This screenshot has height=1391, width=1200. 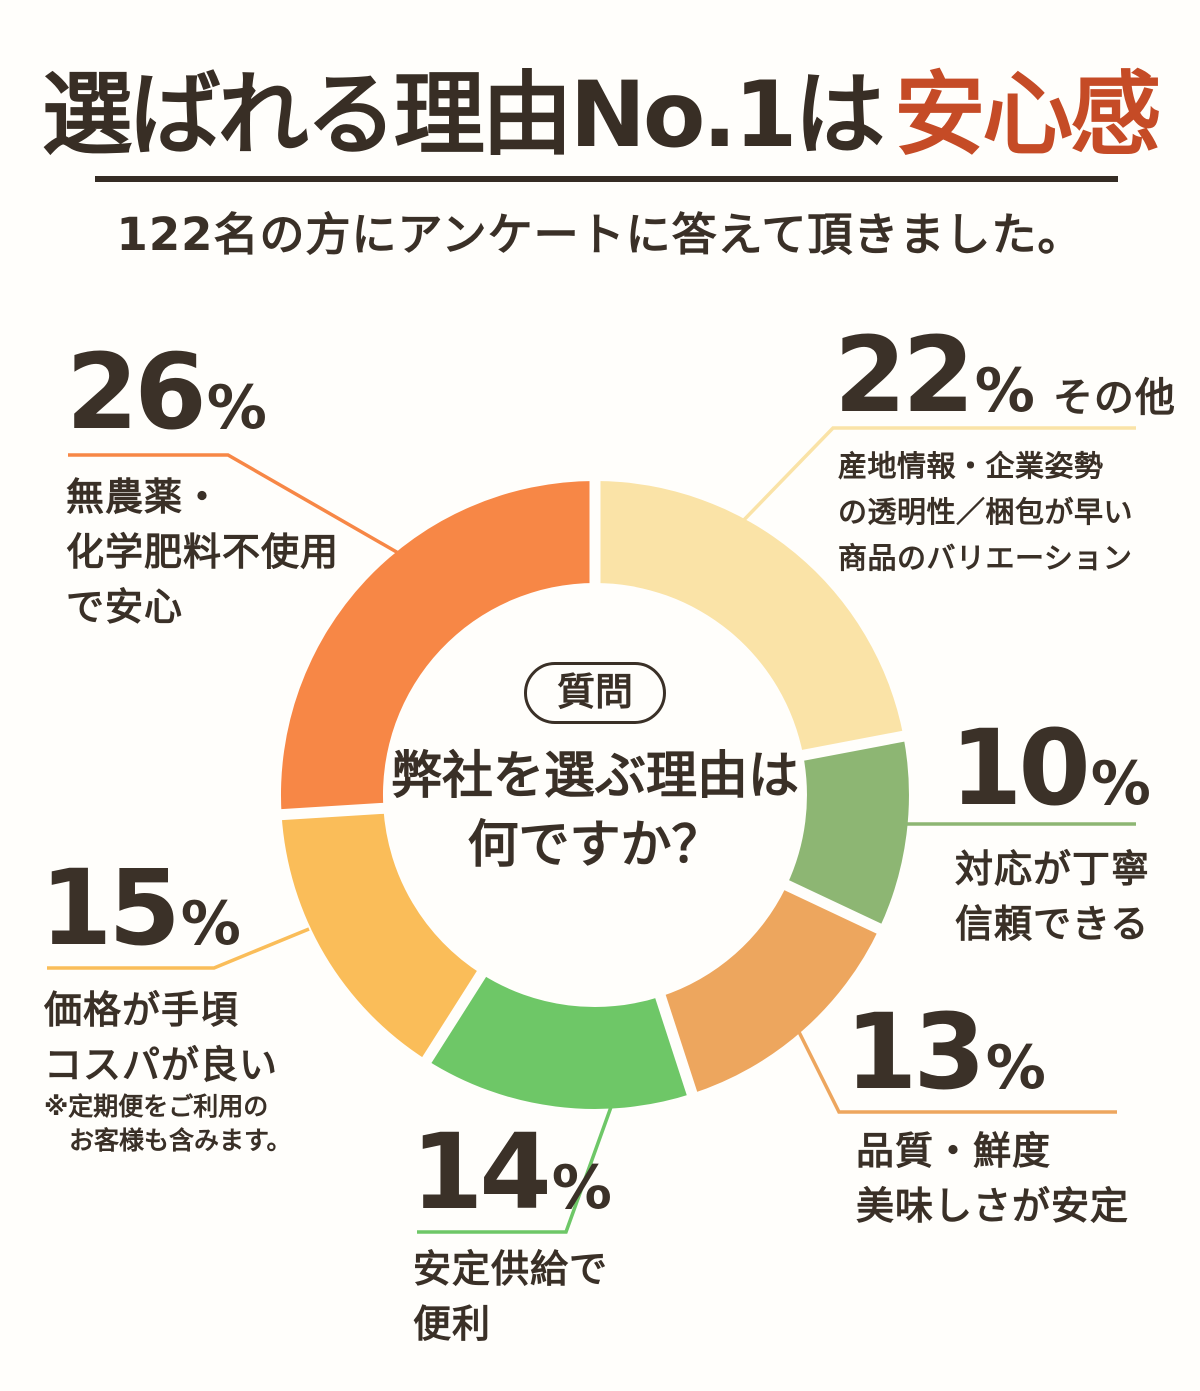 What do you see at coordinates (985, 558) in the screenshot?
I see `seg-sublabel-22-line3: 商品のバリエーション` at bounding box center [985, 558].